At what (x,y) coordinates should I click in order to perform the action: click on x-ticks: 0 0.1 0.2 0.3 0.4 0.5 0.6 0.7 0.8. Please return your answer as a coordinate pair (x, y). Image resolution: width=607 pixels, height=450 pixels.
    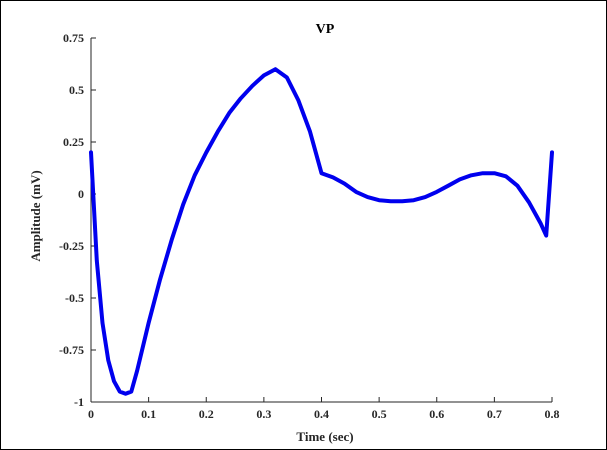
    Looking at the image, I should click on (324, 409).